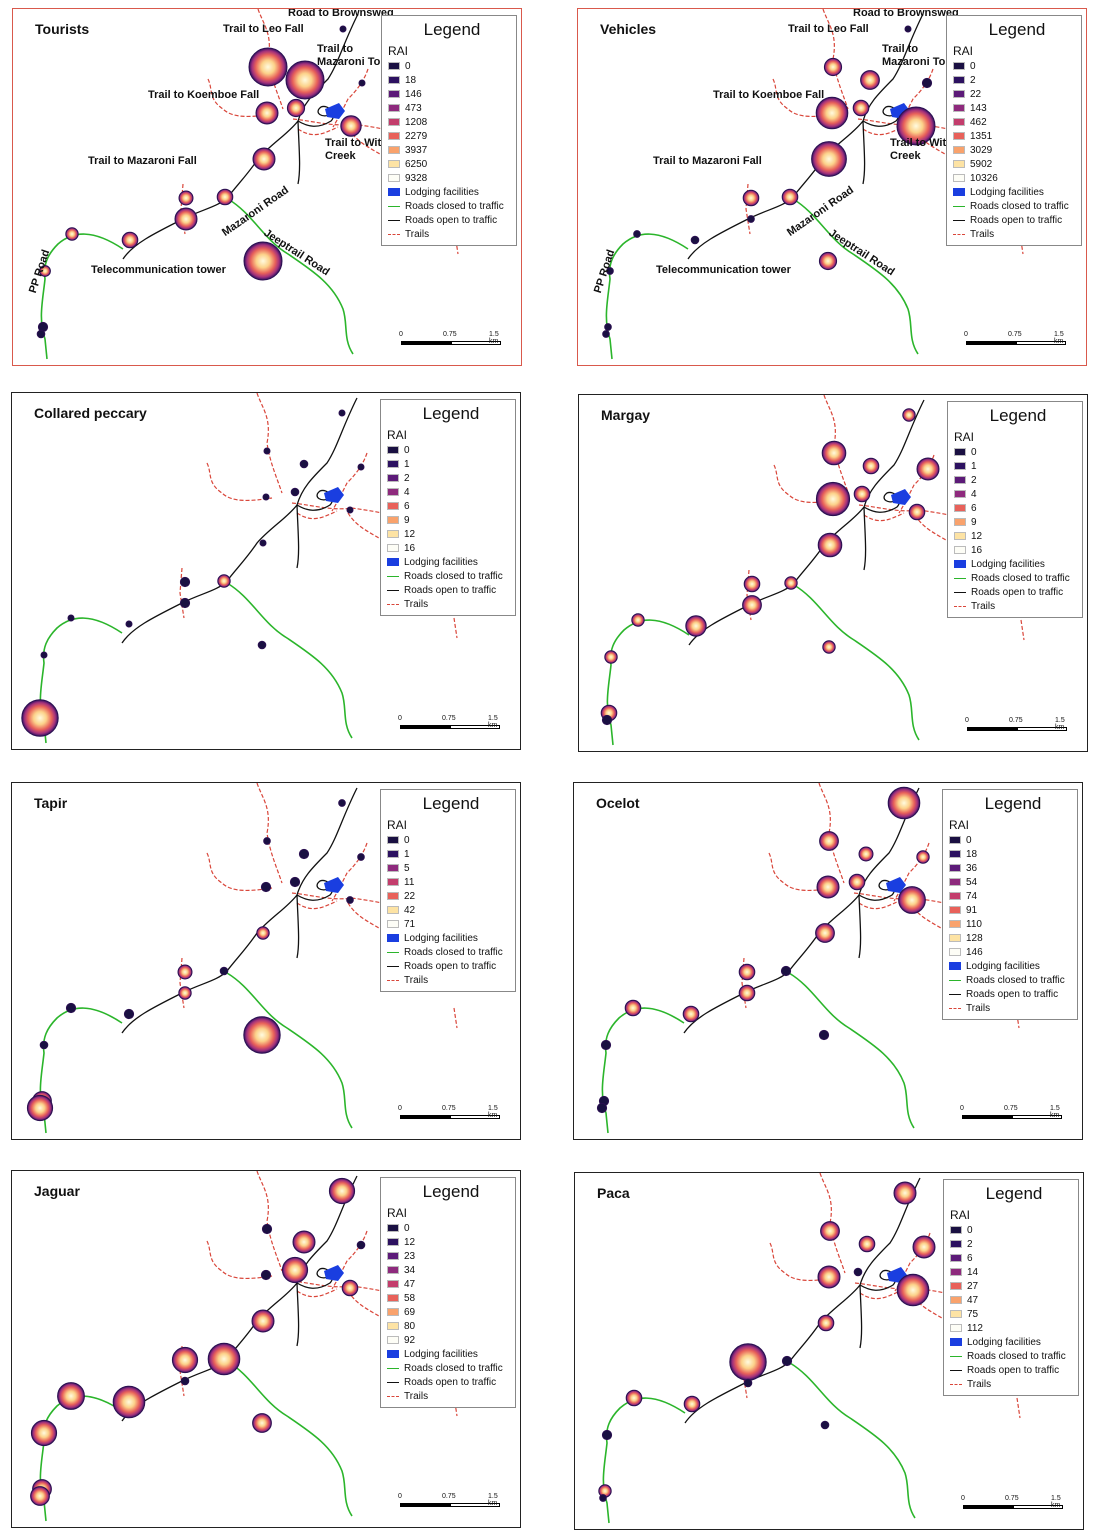 The image size is (1094, 1530). Describe the element at coordinates (1014, 1314) in the screenshot. I see `legend-class-row: 75` at that location.